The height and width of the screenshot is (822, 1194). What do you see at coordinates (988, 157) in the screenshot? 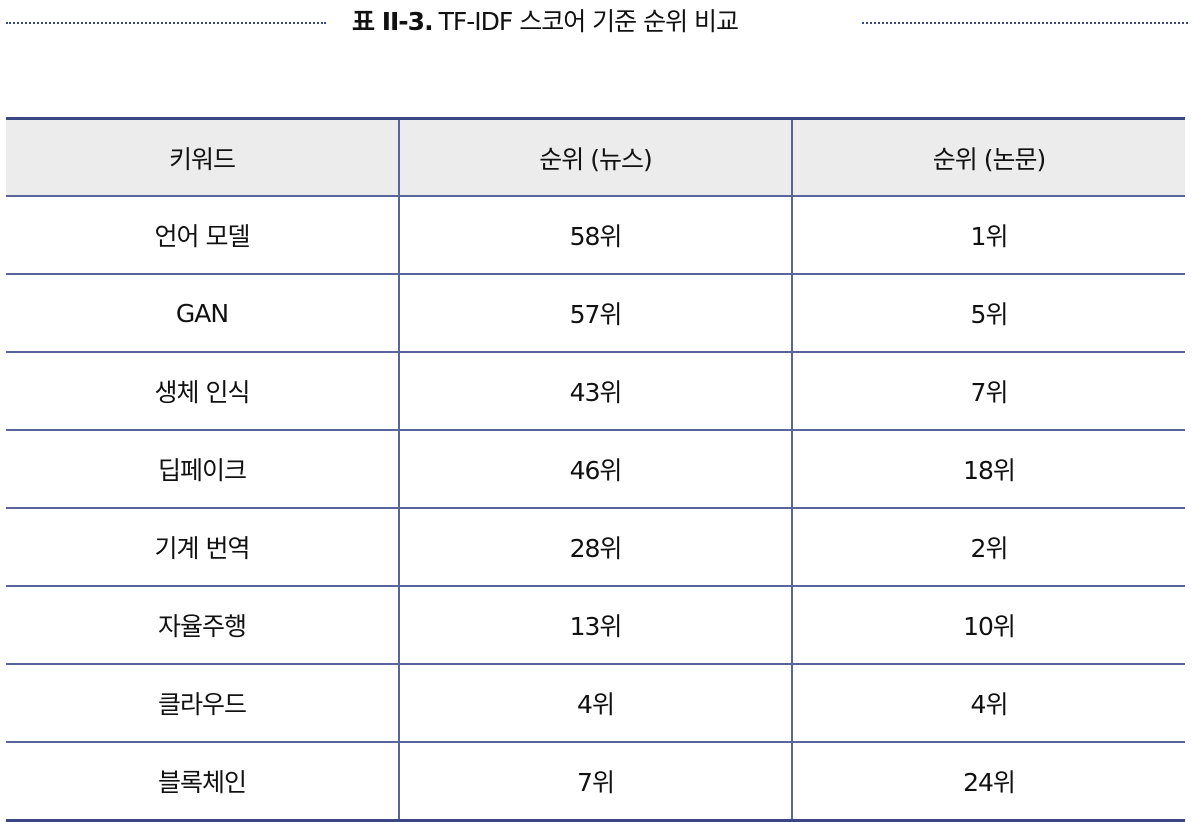
I see `header-paper-rank: 순위 (논문)` at bounding box center [988, 157].